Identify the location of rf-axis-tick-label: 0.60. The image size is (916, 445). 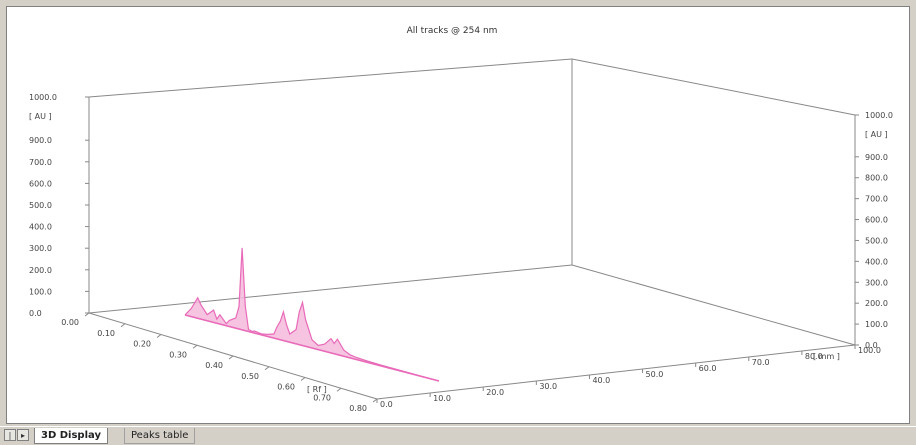
(286, 387).